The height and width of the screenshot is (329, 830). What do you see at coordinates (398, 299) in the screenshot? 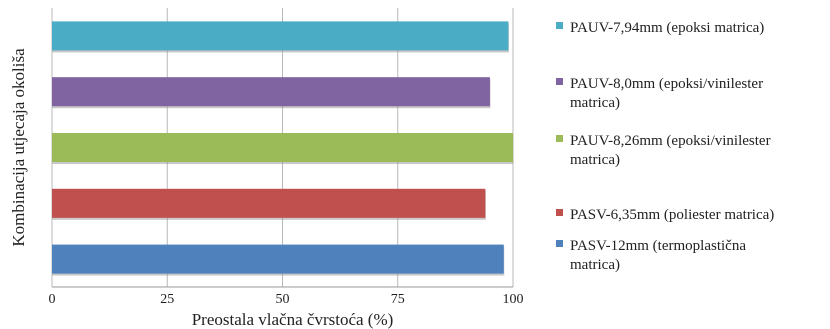
I see `x-tick-label: 75` at bounding box center [398, 299].